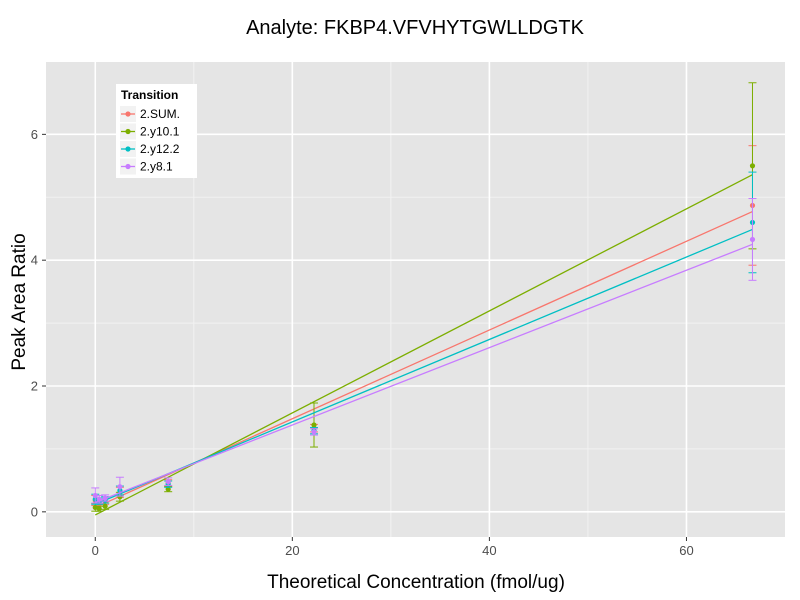  Describe the element at coordinates (156, 167) in the screenshot. I see `legend-item-label: 2.y8.1` at that location.